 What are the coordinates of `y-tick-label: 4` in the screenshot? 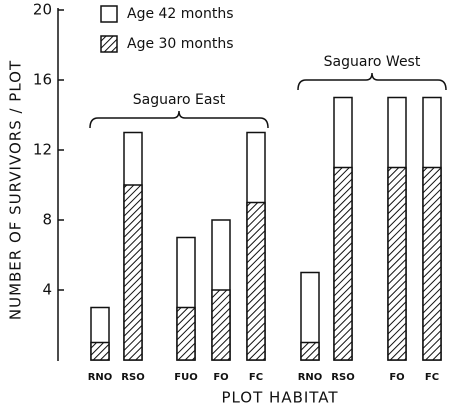 It's located at (47, 290).